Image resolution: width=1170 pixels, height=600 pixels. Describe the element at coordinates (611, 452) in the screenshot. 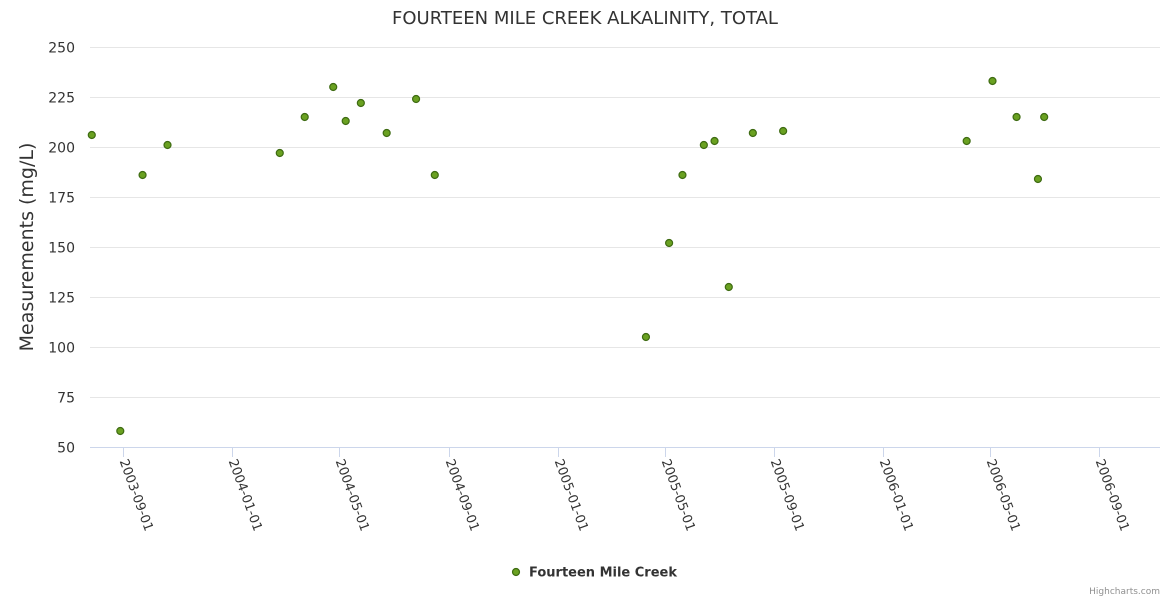

I see `x-tick-marks` at that location.